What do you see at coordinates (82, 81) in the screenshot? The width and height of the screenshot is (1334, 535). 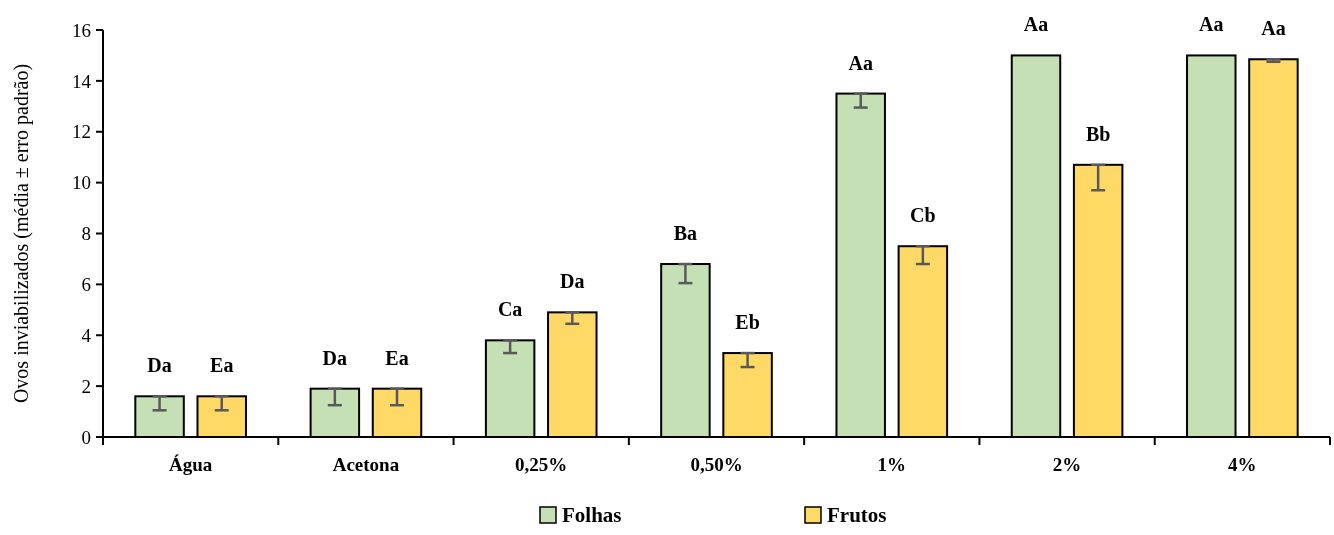 I see `y-tick-label: 14` at bounding box center [82, 81].